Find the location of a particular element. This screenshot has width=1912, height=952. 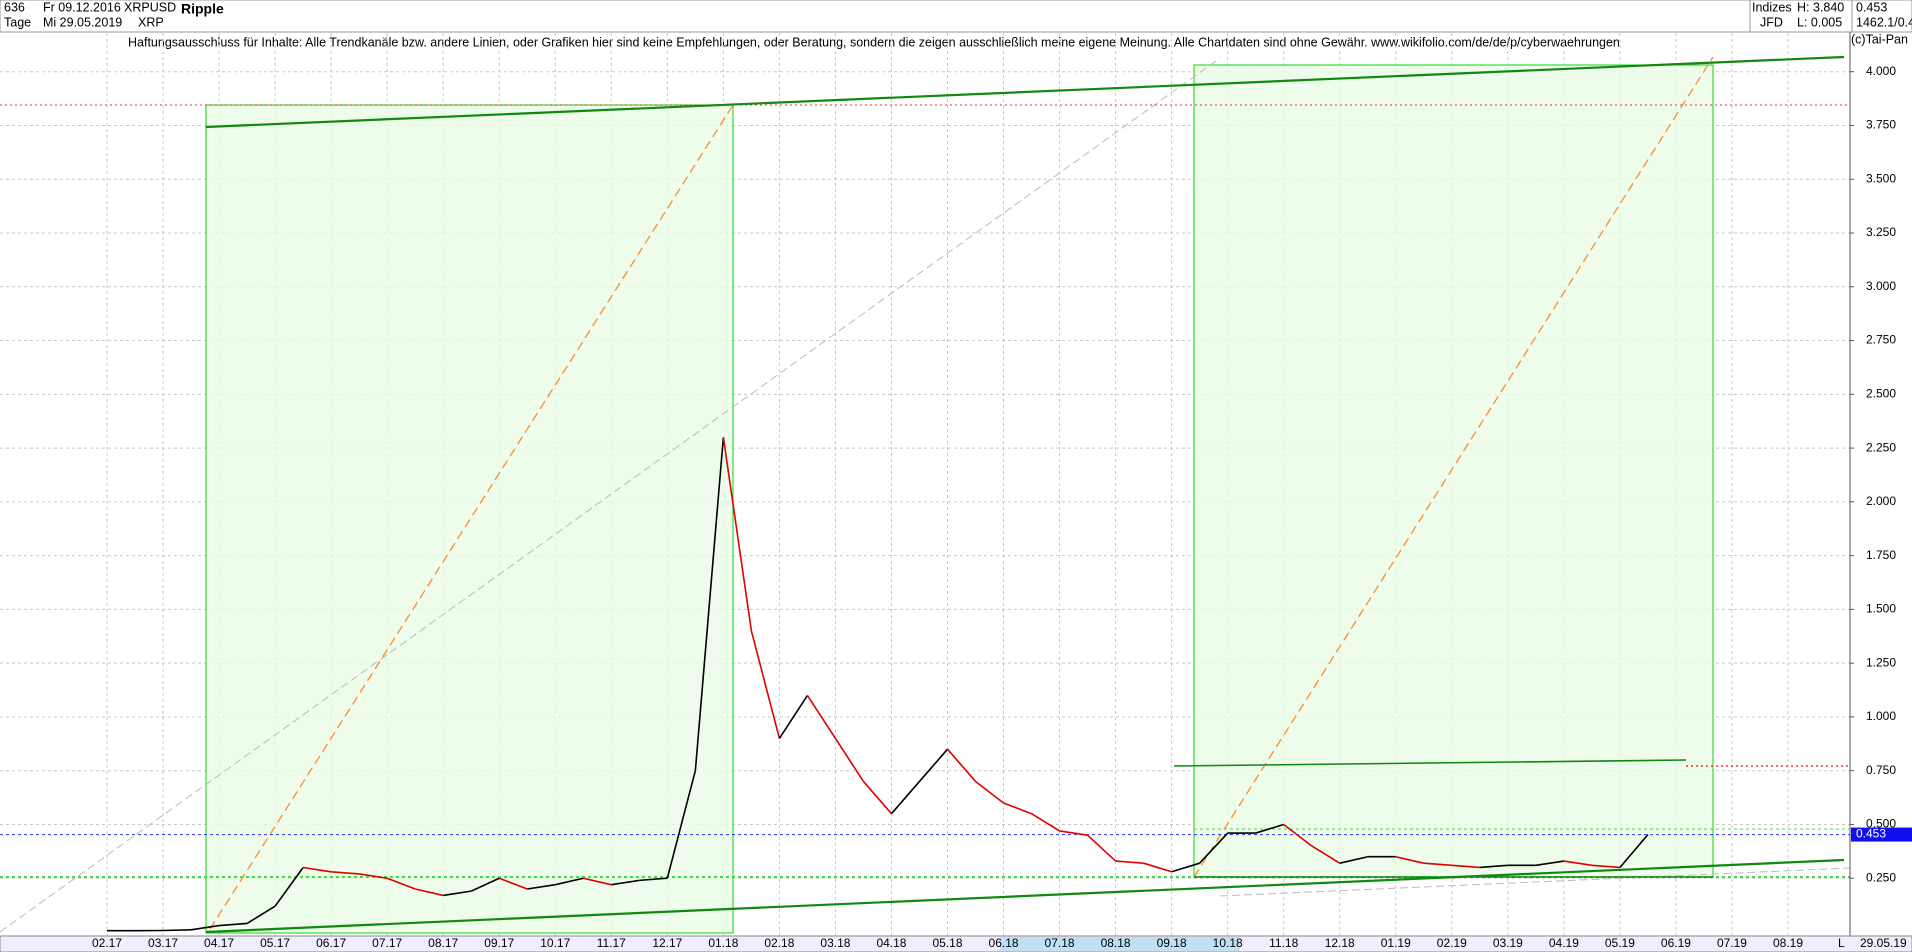

last-price-tag is located at coordinates (1881, 834).